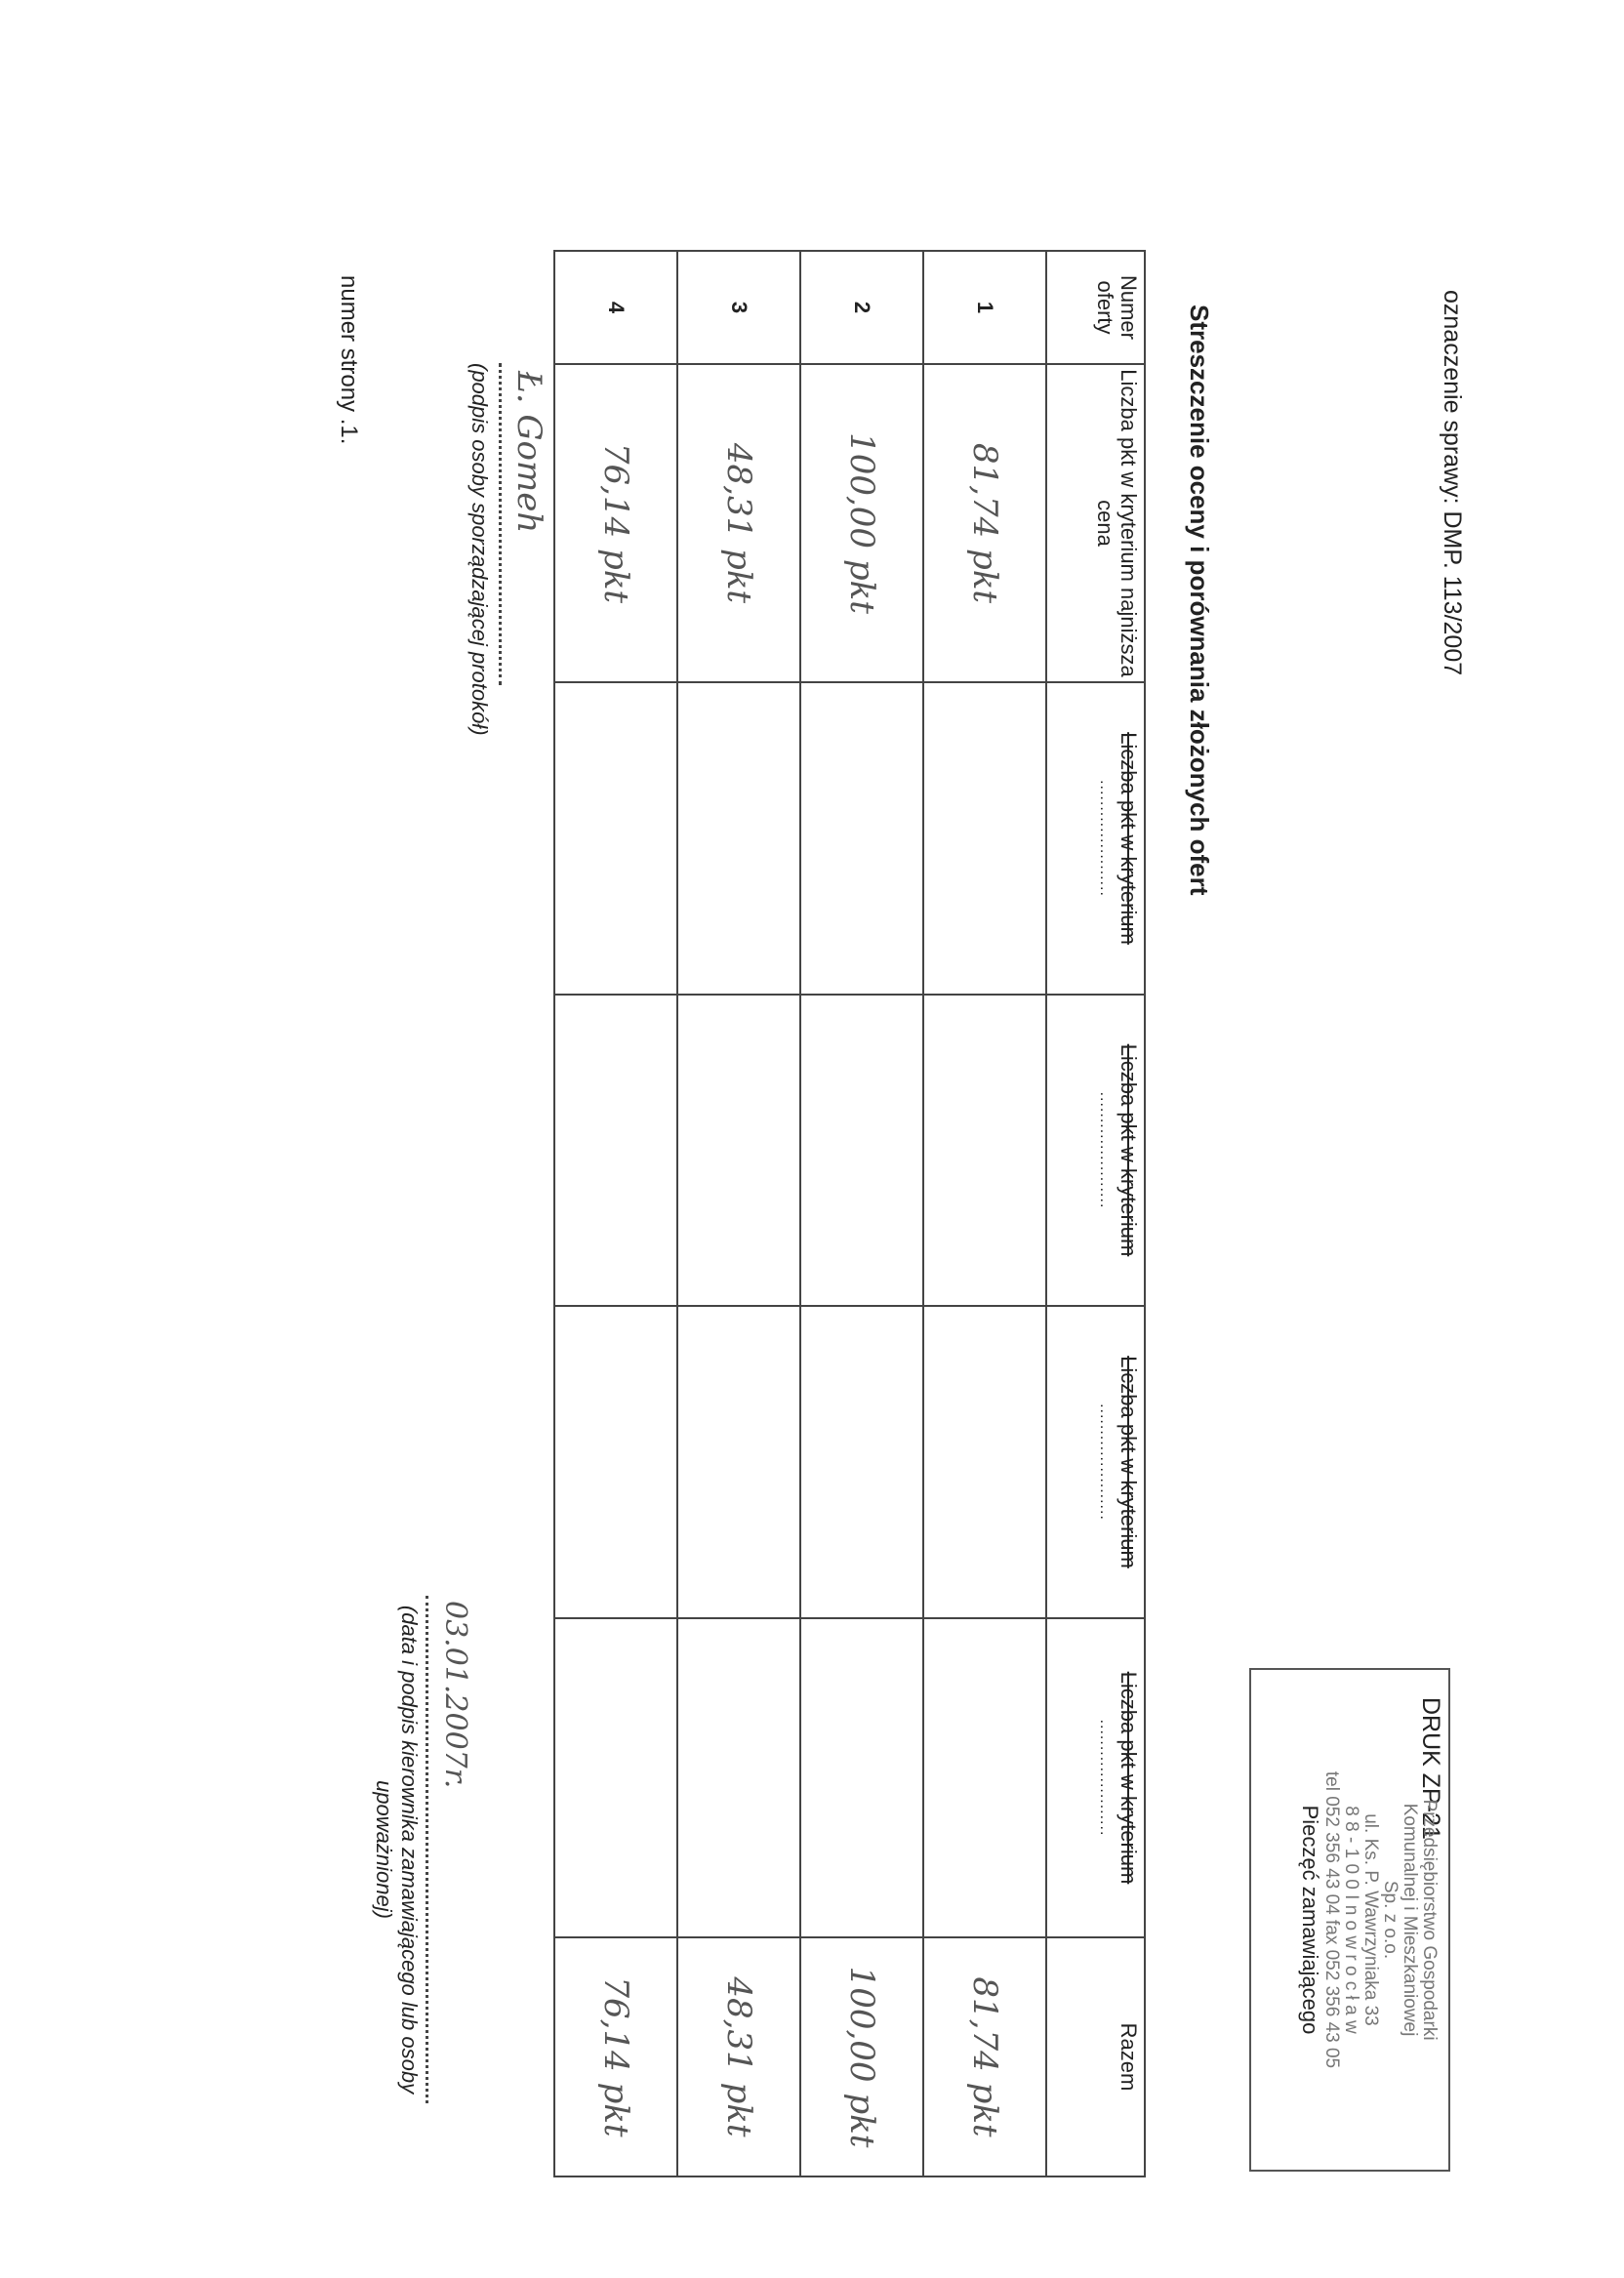 This screenshot has height=2278, width=1624. Describe the element at coordinates (1095, 523) in the screenshot. I see `column-header: Liczba pkt w kryterium najniższa cena` at that location.